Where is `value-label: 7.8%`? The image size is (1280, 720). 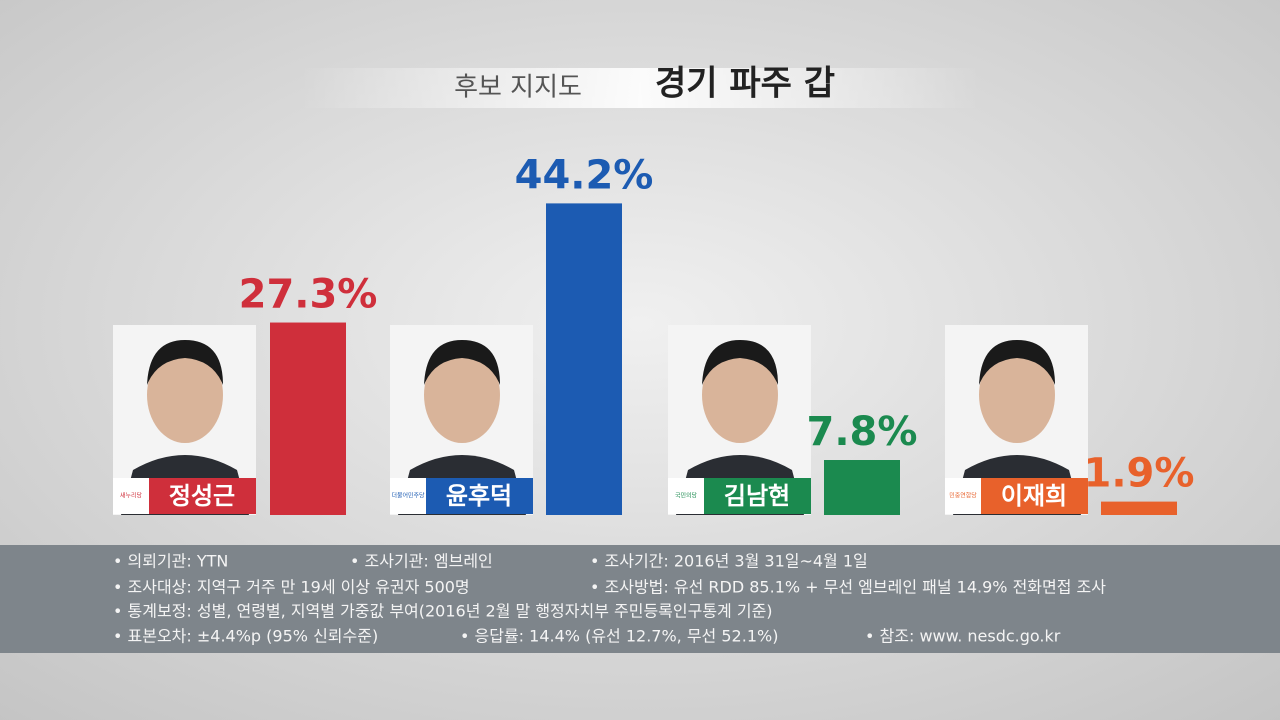
value-label: 7.8% is located at coordinates (862, 432).